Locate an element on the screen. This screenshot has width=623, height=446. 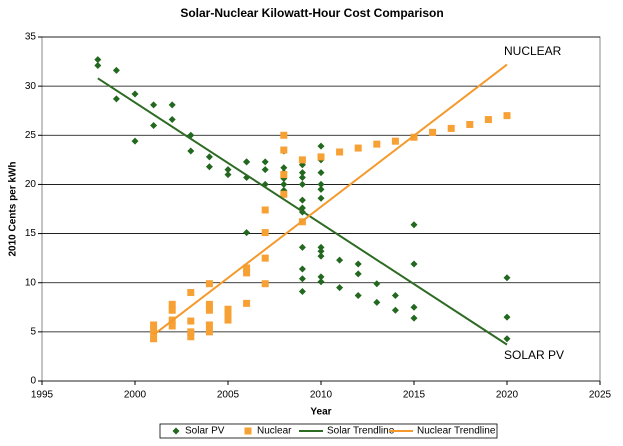
x-tick-label: 2005 is located at coordinates (228, 395).